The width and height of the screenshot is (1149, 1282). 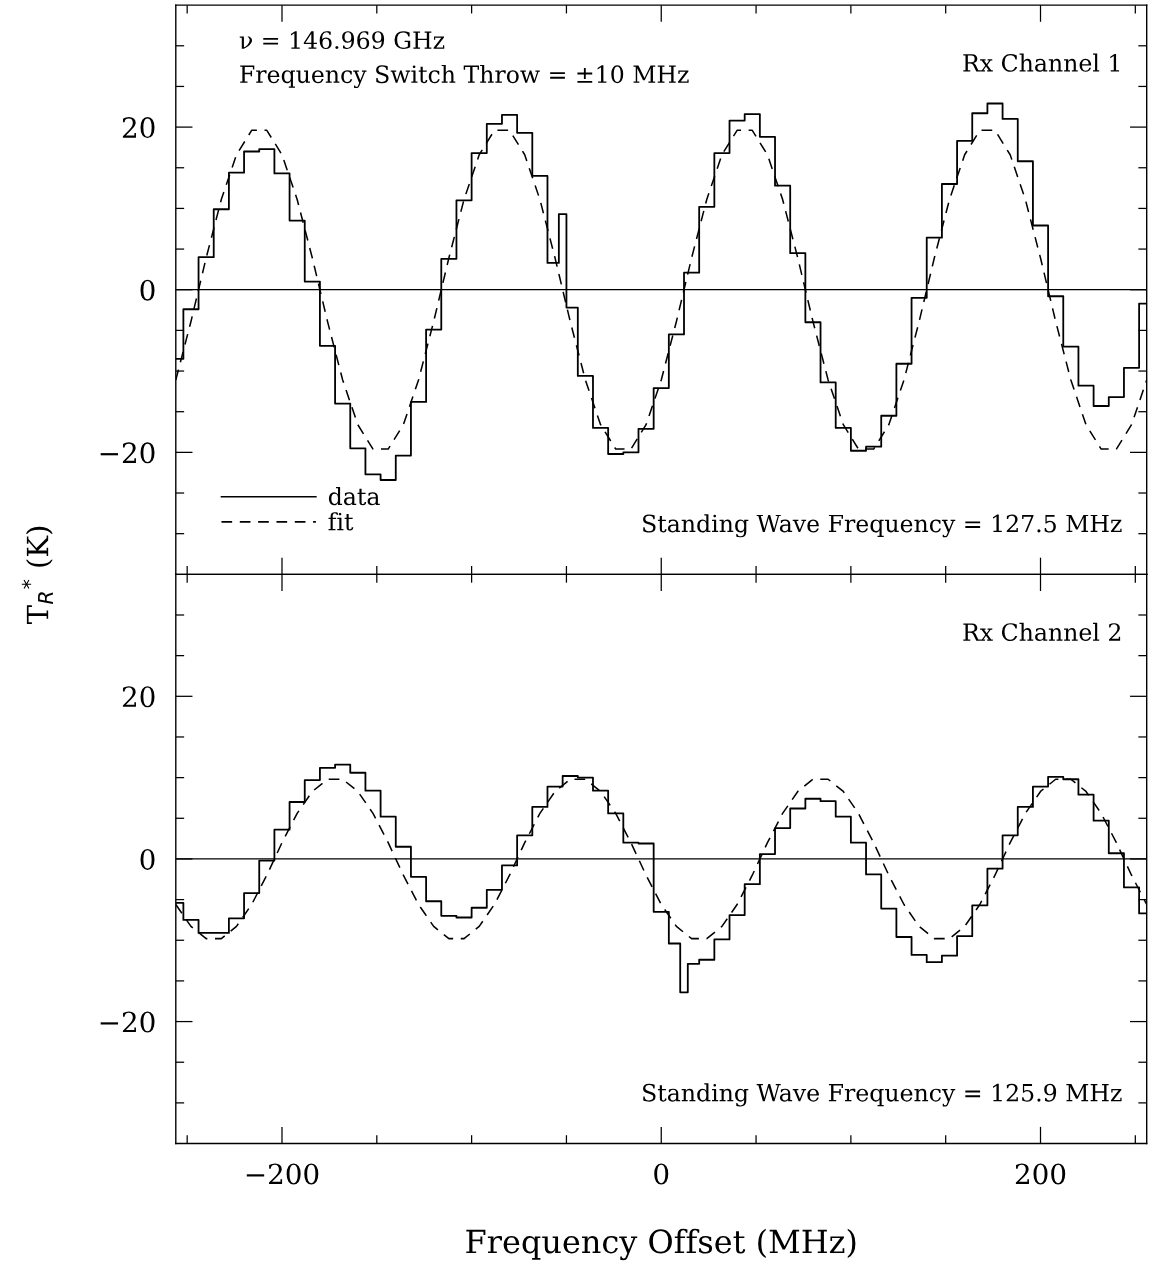 What do you see at coordinates (1042, 631) in the screenshot?
I see `annotation: Rx Channel 2` at bounding box center [1042, 631].